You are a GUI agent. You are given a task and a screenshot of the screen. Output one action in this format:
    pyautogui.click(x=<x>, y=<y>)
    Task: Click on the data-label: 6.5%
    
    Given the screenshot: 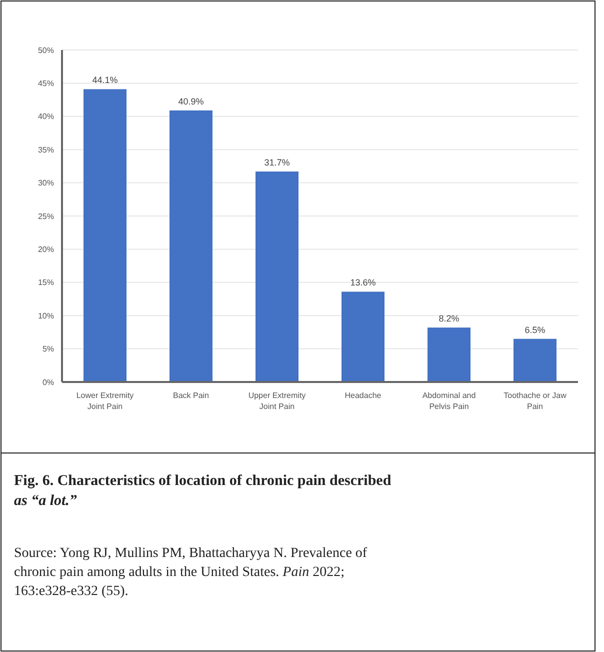 What is the action you would take?
    pyautogui.click(x=535, y=329)
    